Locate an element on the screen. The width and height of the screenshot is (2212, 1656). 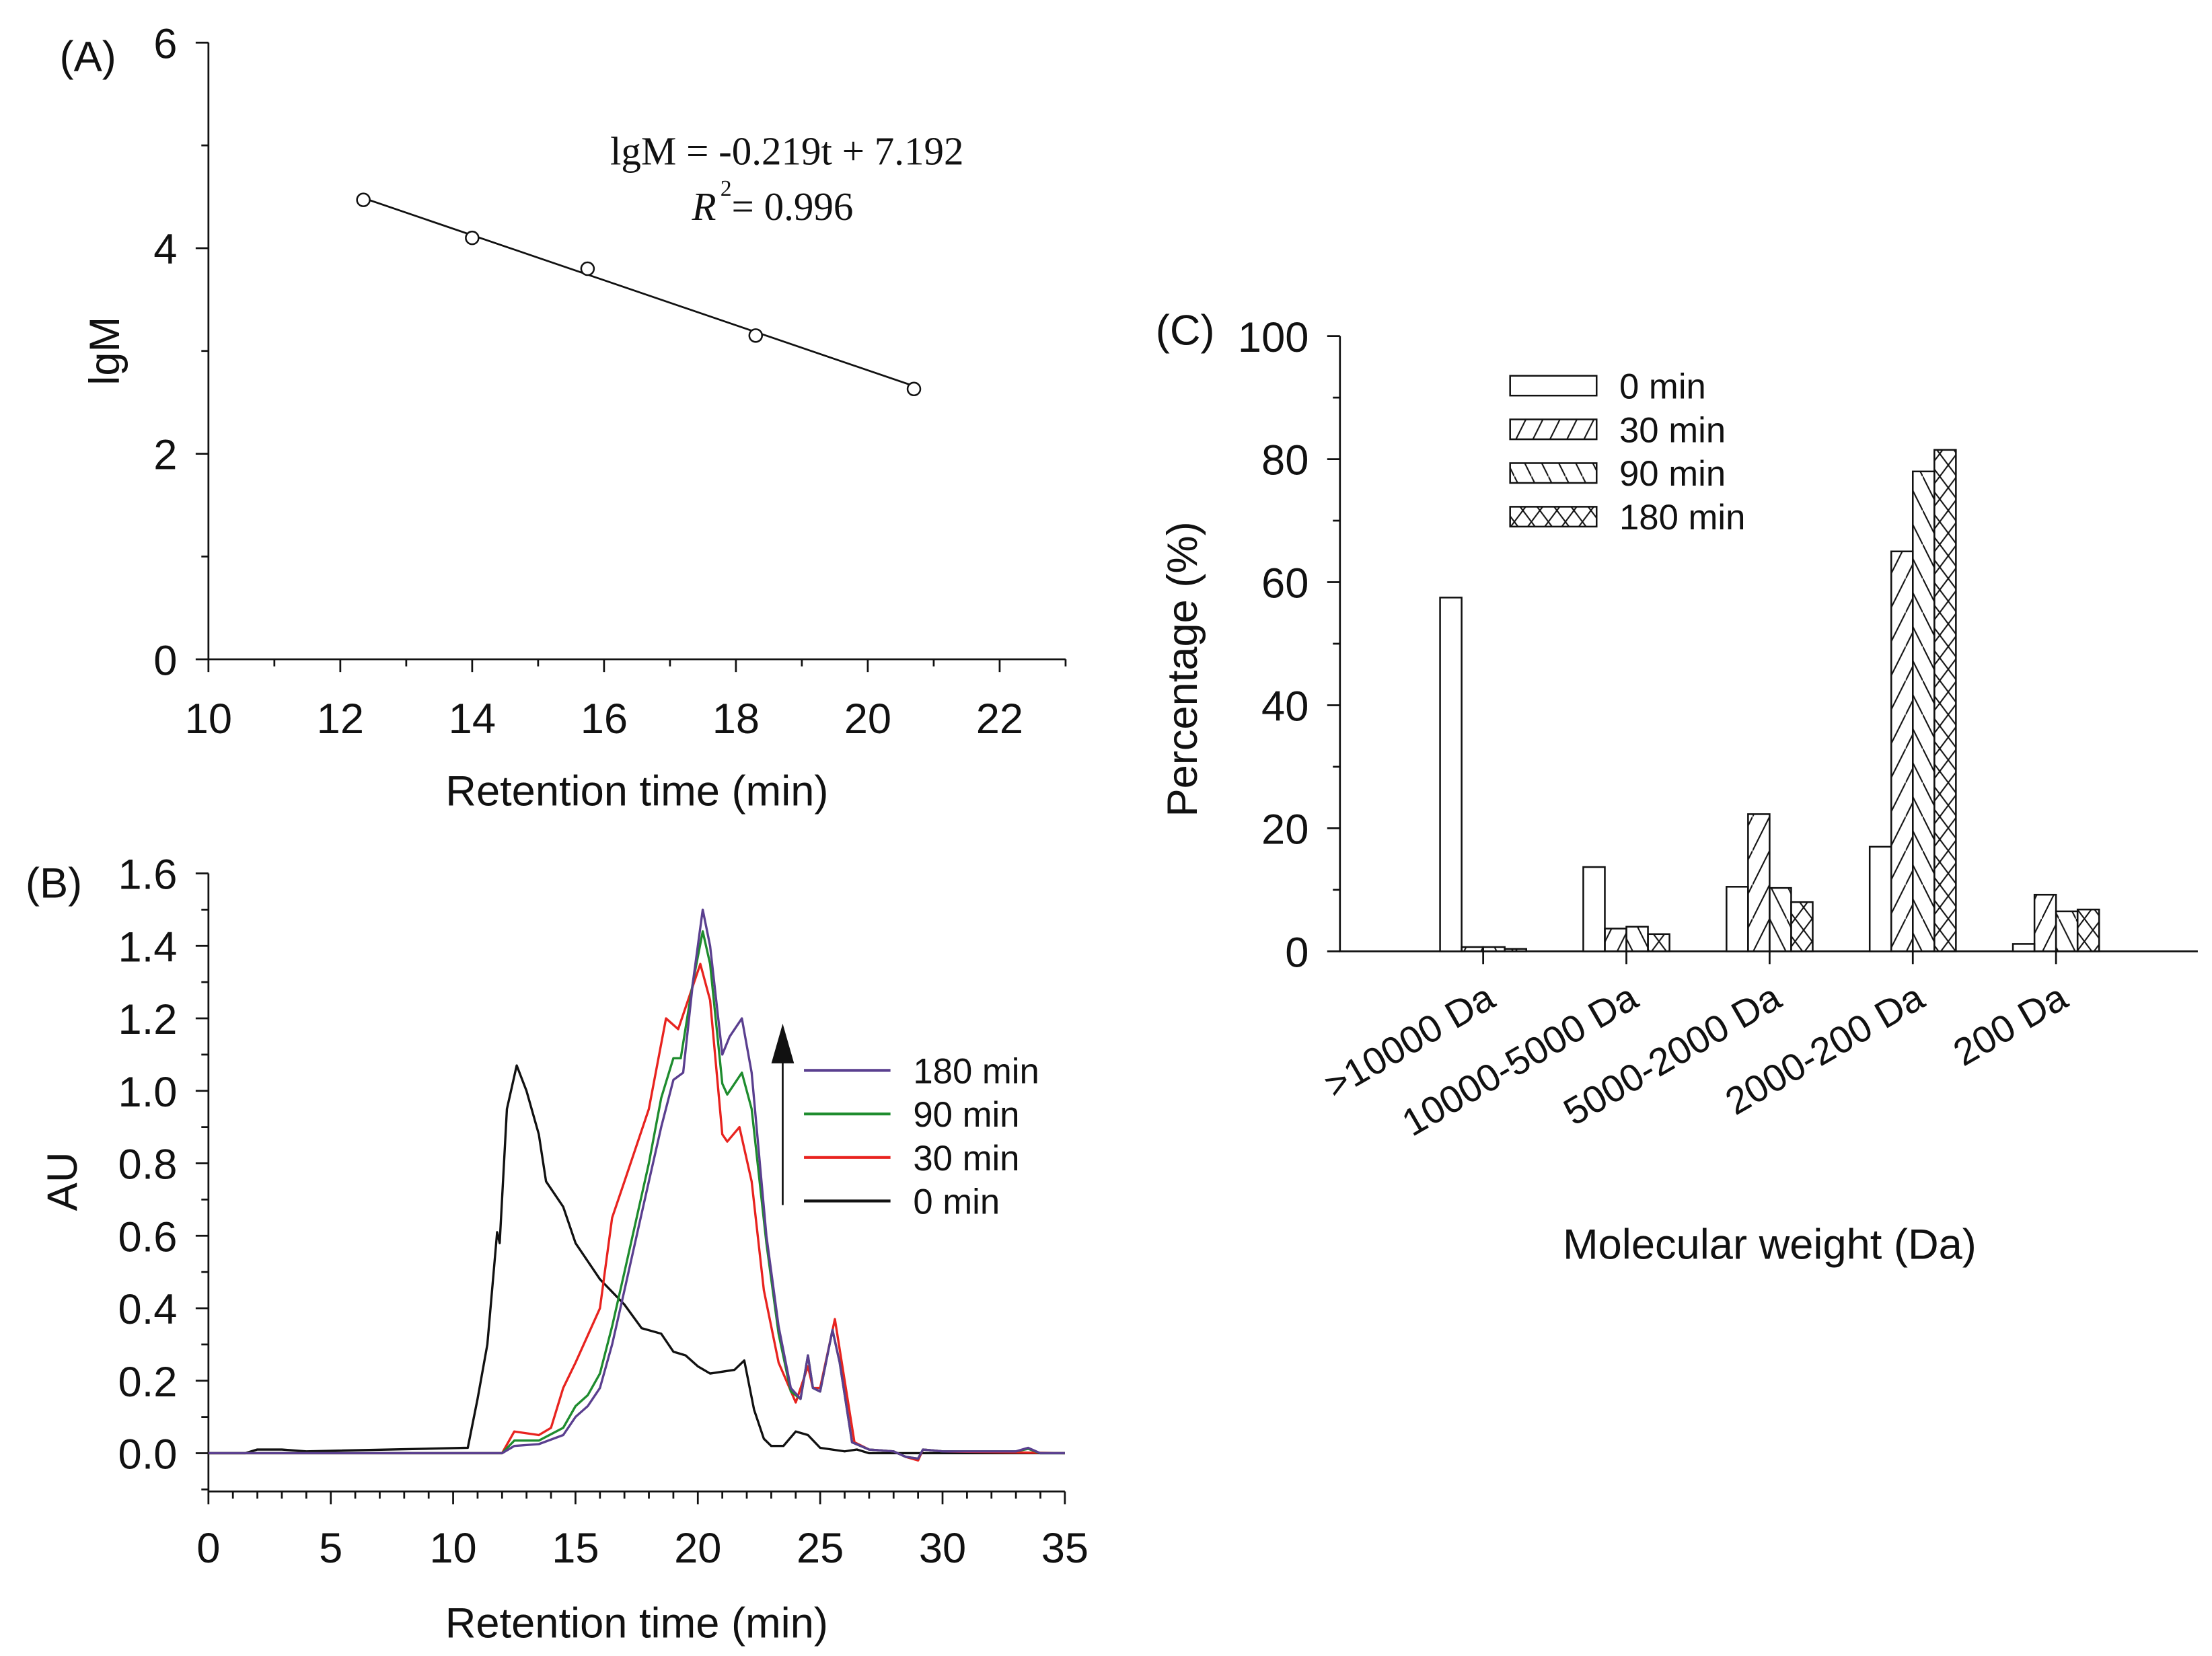
y-tick-label: 1.2 is located at coordinates (148, 1020).